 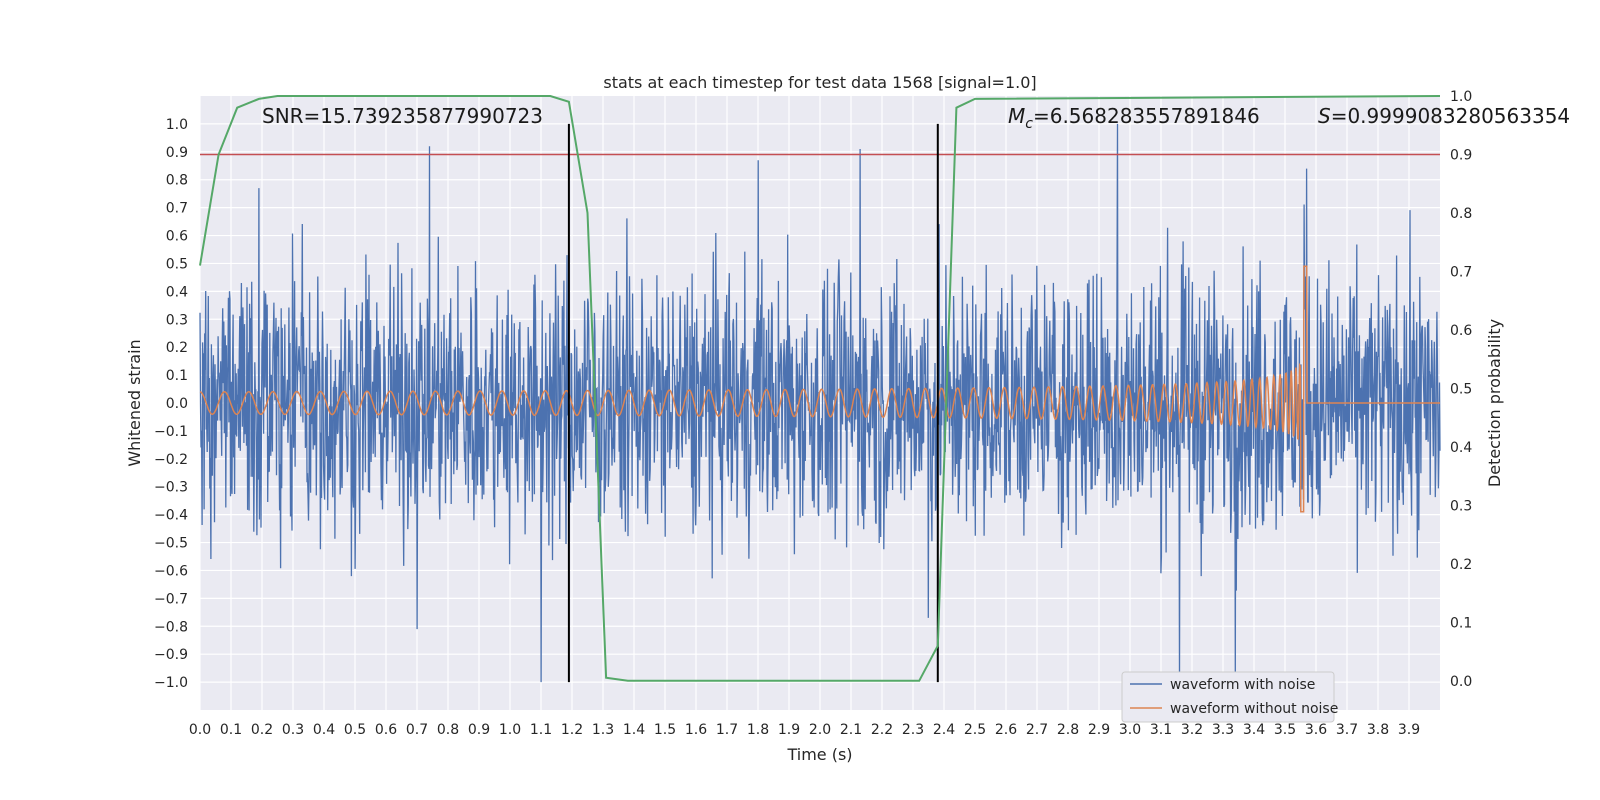 What do you see at coordinates (177, 153) in the screenshot?
I see `y-left-tick-label: 0.9` at bounding box center [177, 153].